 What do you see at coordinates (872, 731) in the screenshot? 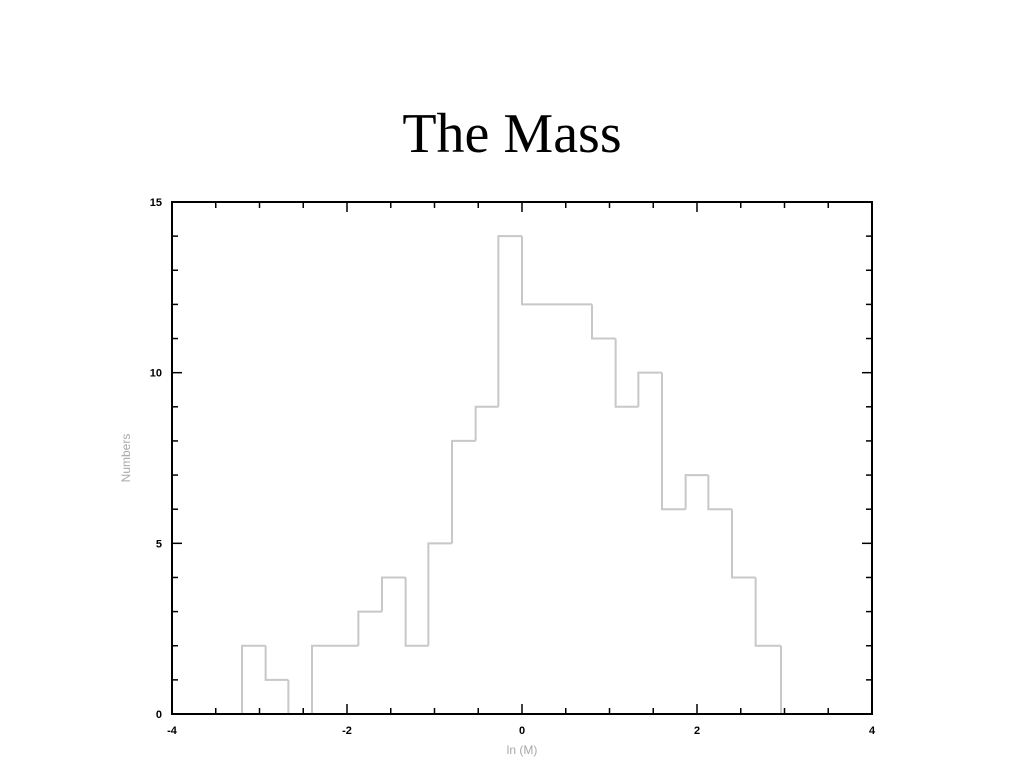
I see `x-tick-label: 4` at bounding box center [872, 731].